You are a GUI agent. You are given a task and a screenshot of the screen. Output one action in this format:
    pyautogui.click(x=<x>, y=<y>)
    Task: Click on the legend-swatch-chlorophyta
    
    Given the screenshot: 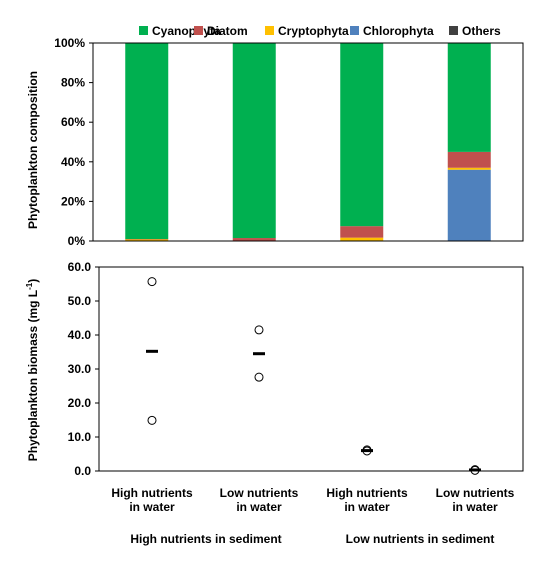 What is the action you would take?
    pyautogui.click(x=354, y=30)
    